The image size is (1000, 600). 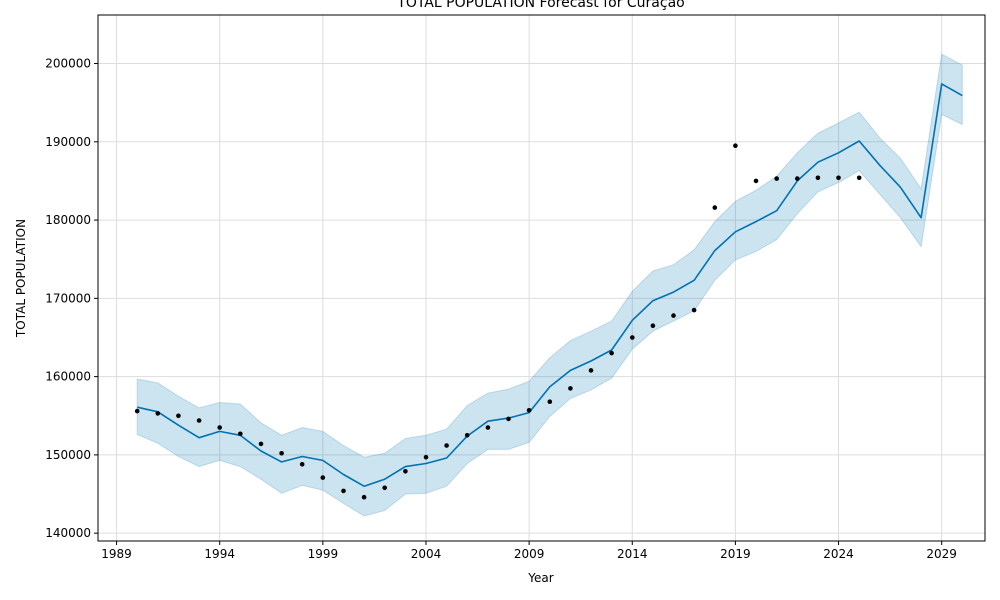 I want to click on y-tick-label: 160000, so click(x=68, y=377).